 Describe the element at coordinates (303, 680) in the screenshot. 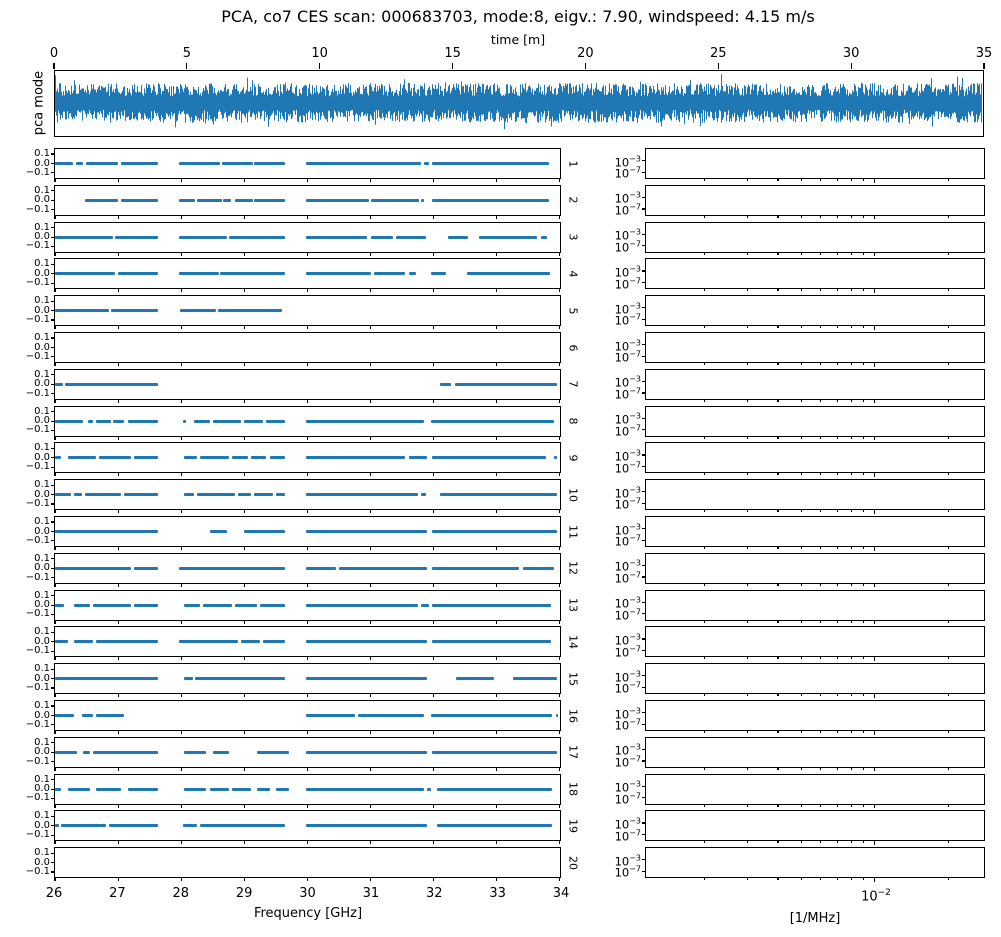

I see `left-row-panel: 0.1 0.0 −0.1 15` at that location.